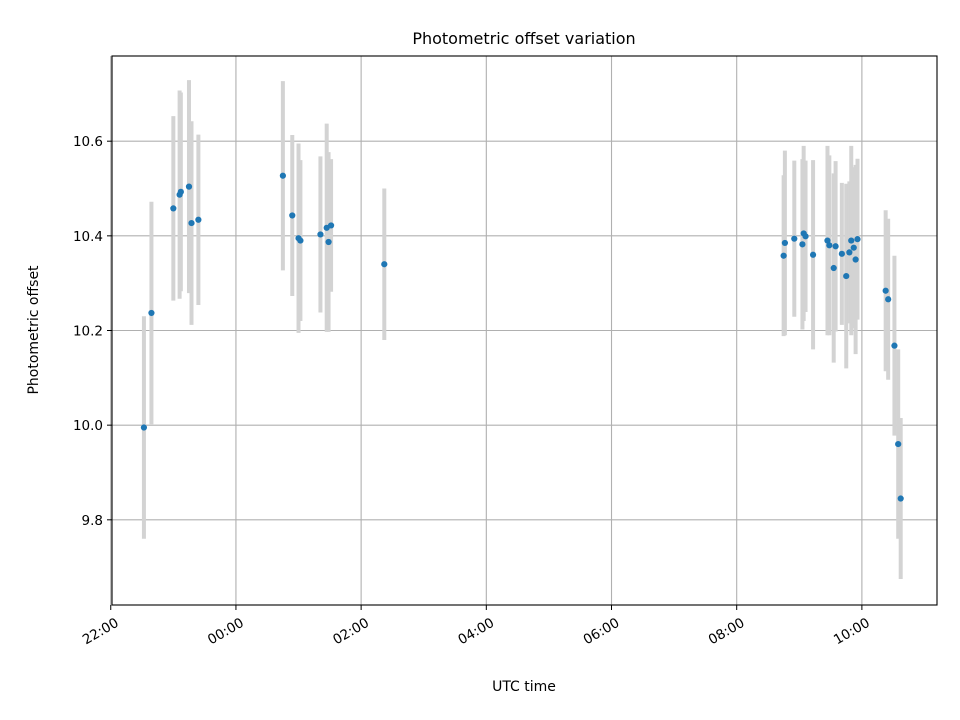  What do you see at coordinates (226, 631) in the screenshot?
I see `x-tick-label: 00:00` at bounding box center [226, 631].